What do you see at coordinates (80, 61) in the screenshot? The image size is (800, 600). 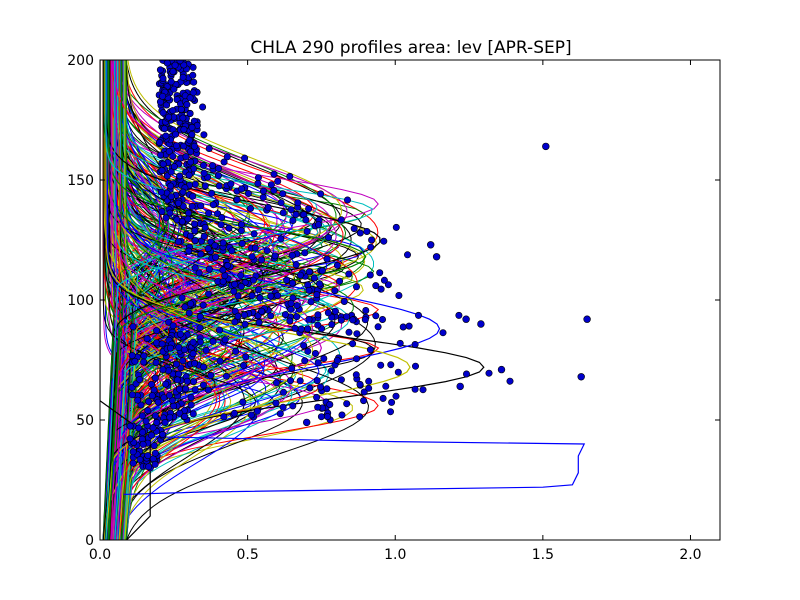 I see `y-tick-label: 200` at bounding box center [80, 61].